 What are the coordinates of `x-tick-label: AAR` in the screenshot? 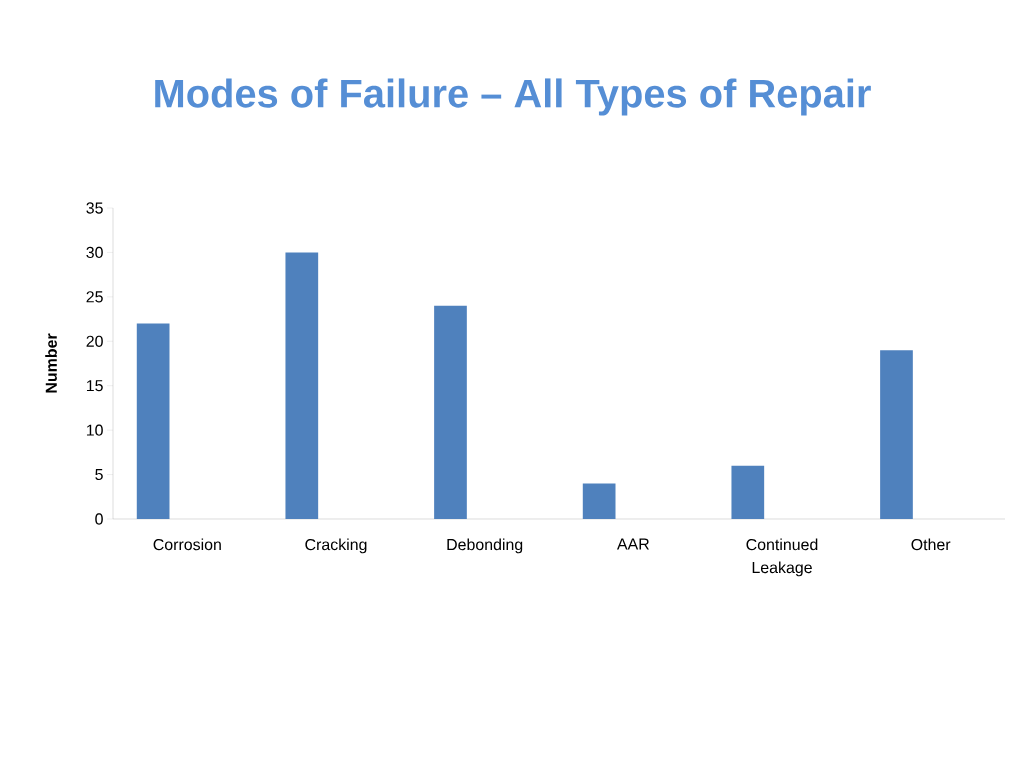 It's located at (632, 544).